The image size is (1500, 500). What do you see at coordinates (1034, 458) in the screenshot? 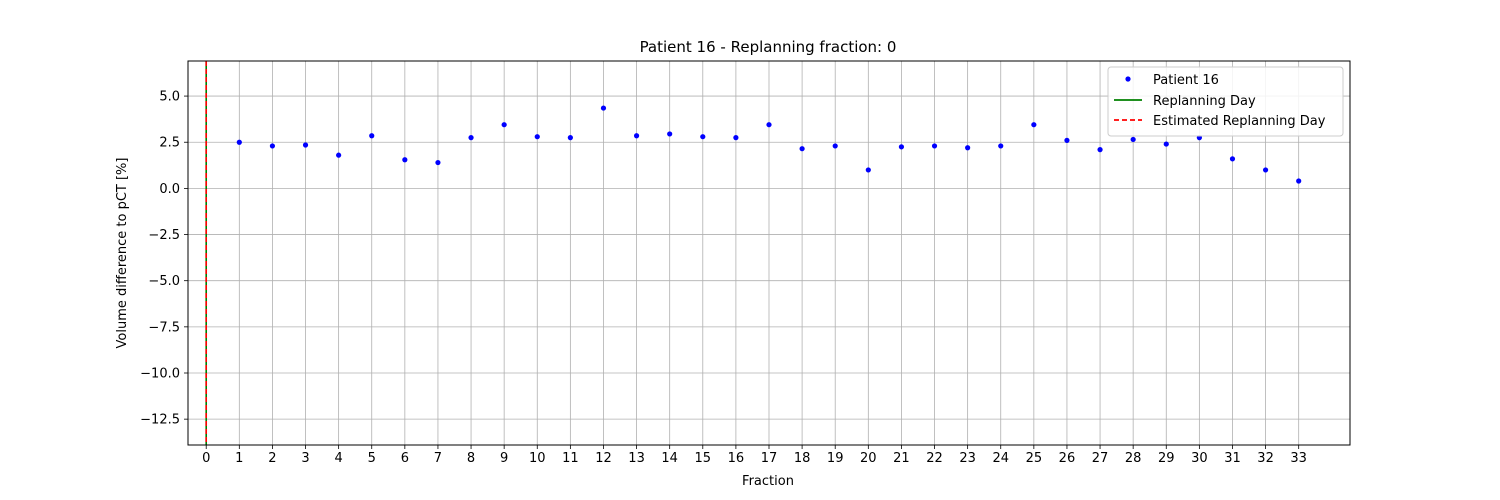
I see `x-tick-label: 25` at bounding box center [1034, 458].